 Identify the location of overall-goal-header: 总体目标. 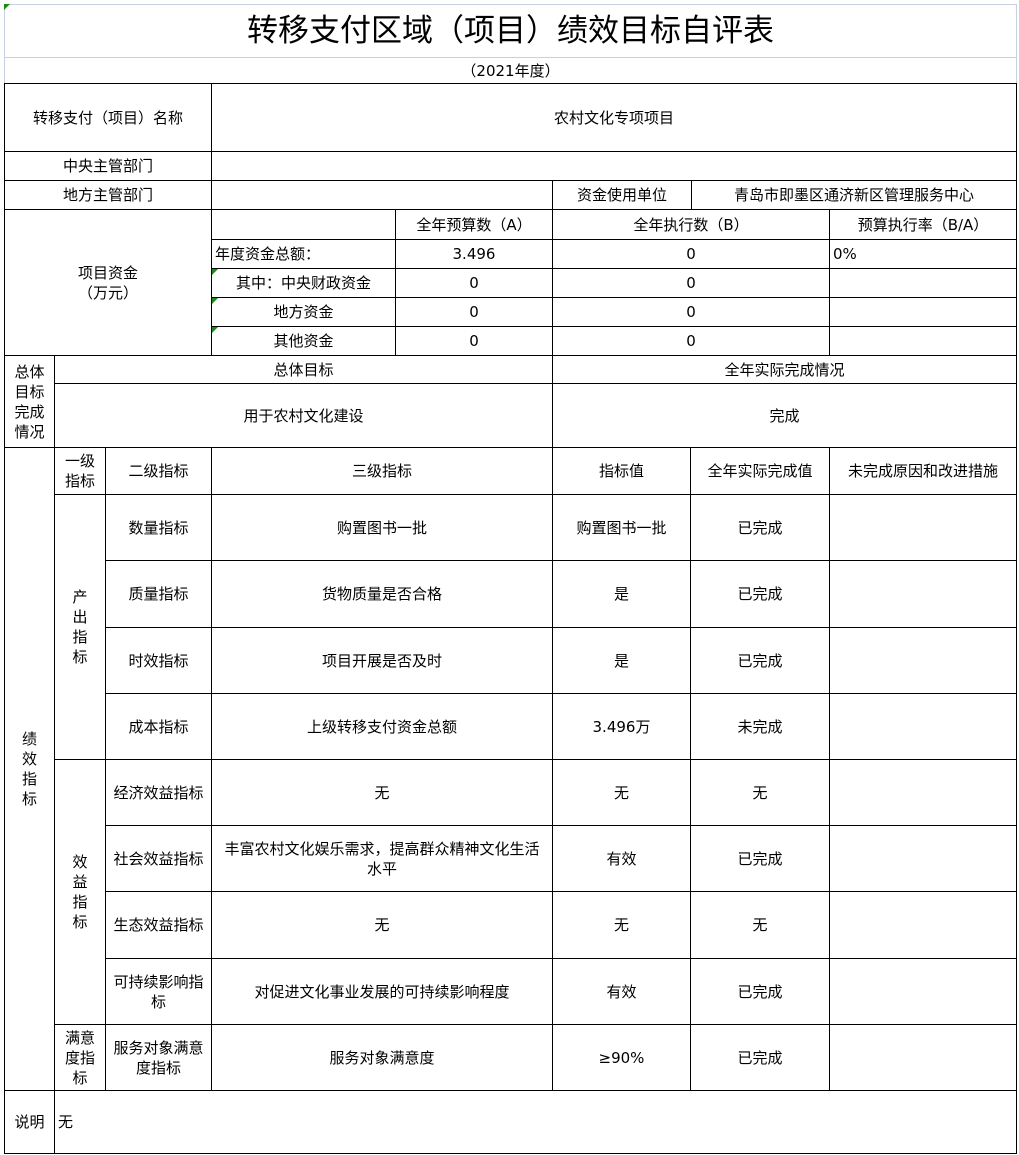
(303, 369).